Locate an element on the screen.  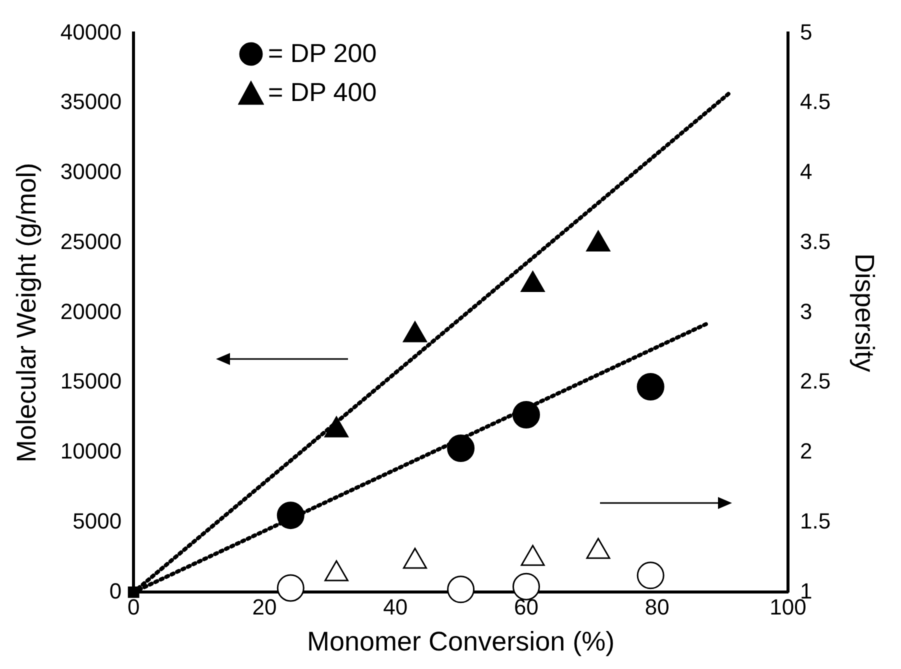
y-tick-label: 15000 is located at coordinates (91, 381).